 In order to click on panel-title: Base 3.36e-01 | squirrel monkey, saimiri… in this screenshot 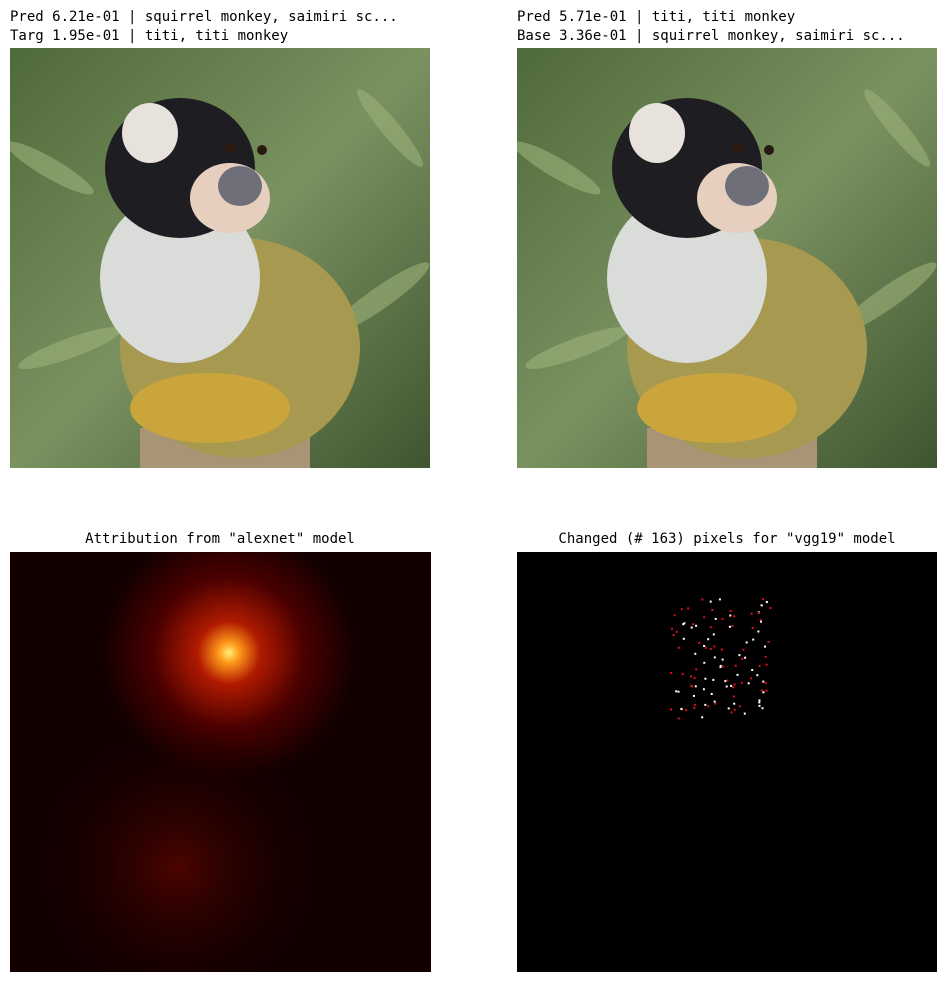, I will do `click(711, 36)`.